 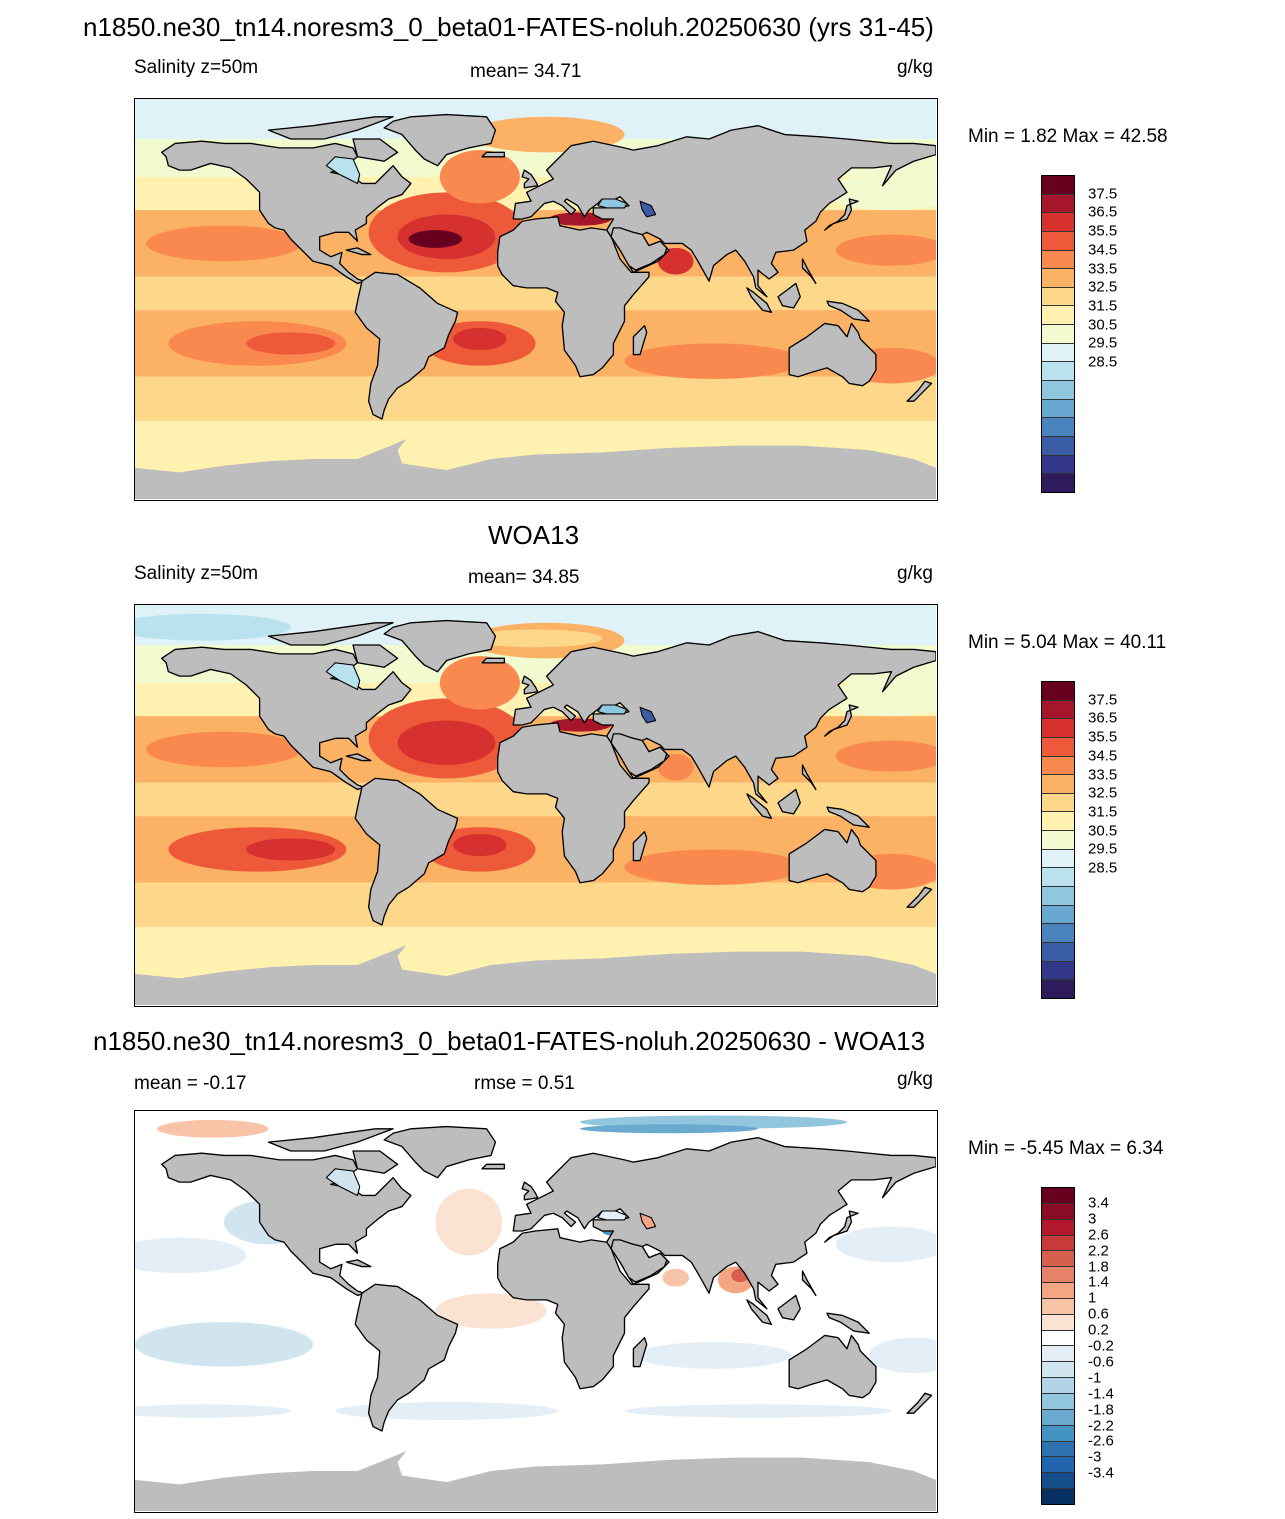 What do you see at coordinates (1067, 642) in the screenshot?
I see `panel-minmax-obs: Min = 5.04 Max = 40.11` at bounding box center [1067, 642].